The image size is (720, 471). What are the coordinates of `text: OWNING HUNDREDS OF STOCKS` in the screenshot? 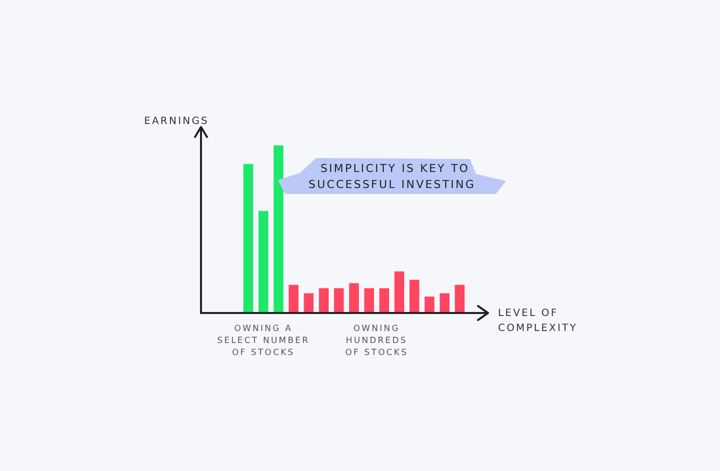 It's located at (376, 341).